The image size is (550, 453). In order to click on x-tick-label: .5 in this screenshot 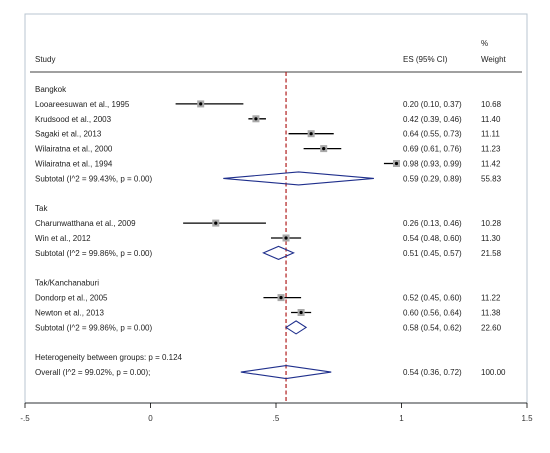, I will do `click(276, 418)`.